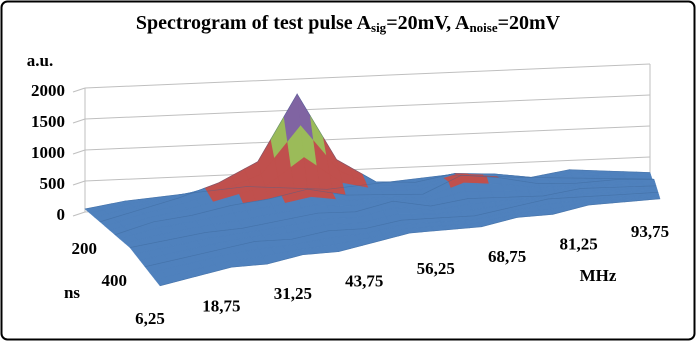 This screenshot has height=341, width=696. Describe the element at coordinates (578, 243) in the screenshot. I see `x-tick-label: 81,25` at that location.